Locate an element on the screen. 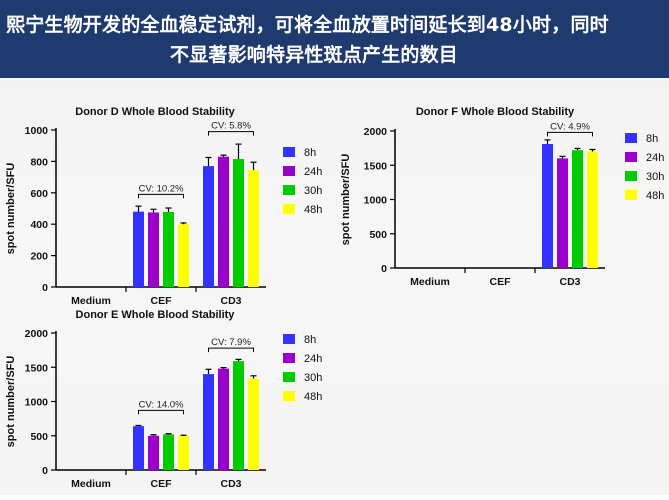  cv-annotation: CV: 4.9% is located at coordinates (570, 126).